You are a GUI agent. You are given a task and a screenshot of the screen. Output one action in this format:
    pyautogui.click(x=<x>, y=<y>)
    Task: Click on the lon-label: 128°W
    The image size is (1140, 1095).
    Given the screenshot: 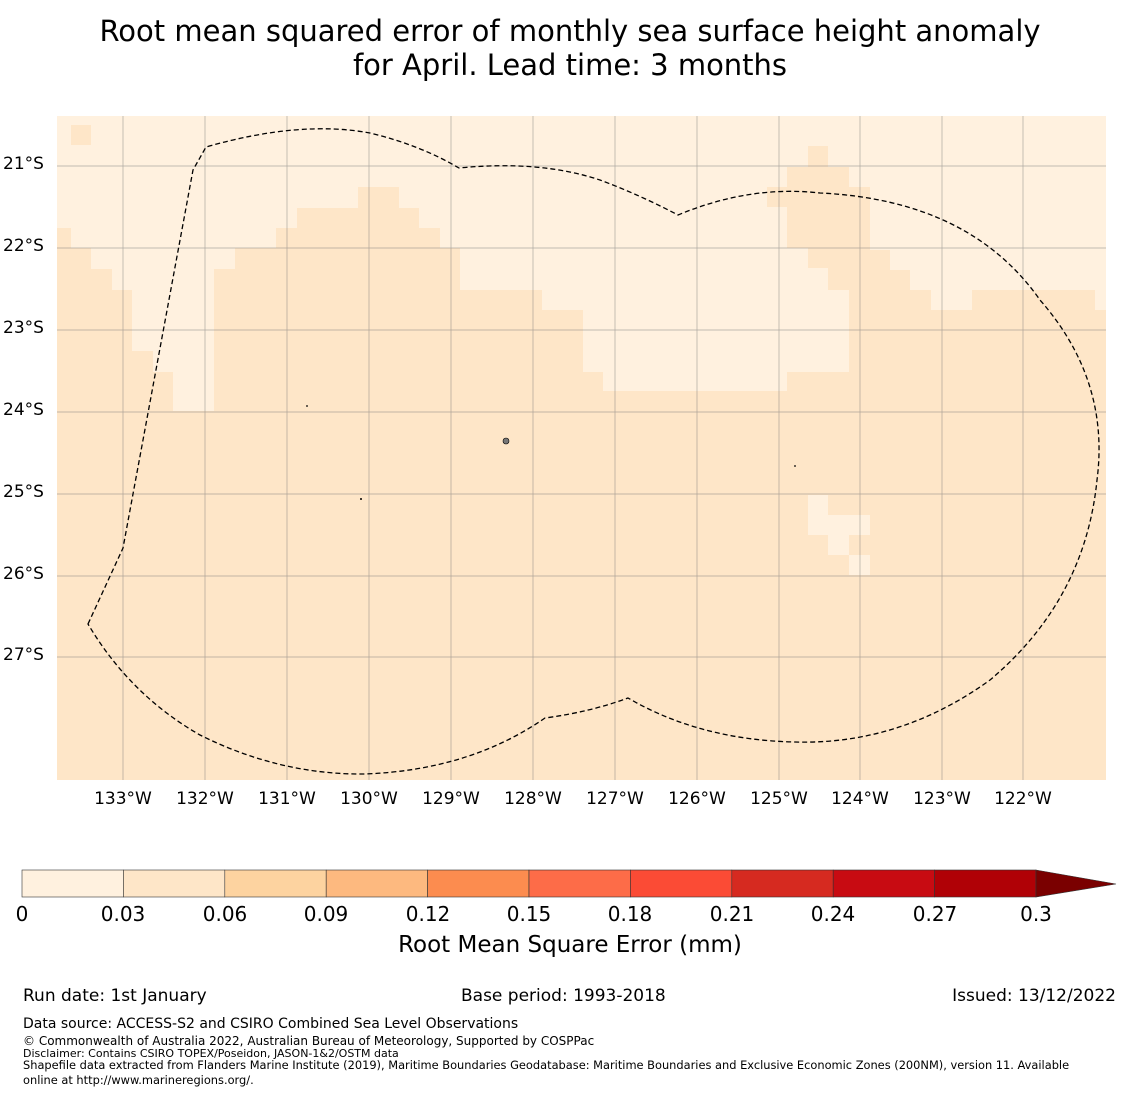 What is the action you would take?
    pyautogui.click(x=533, y=799)
    